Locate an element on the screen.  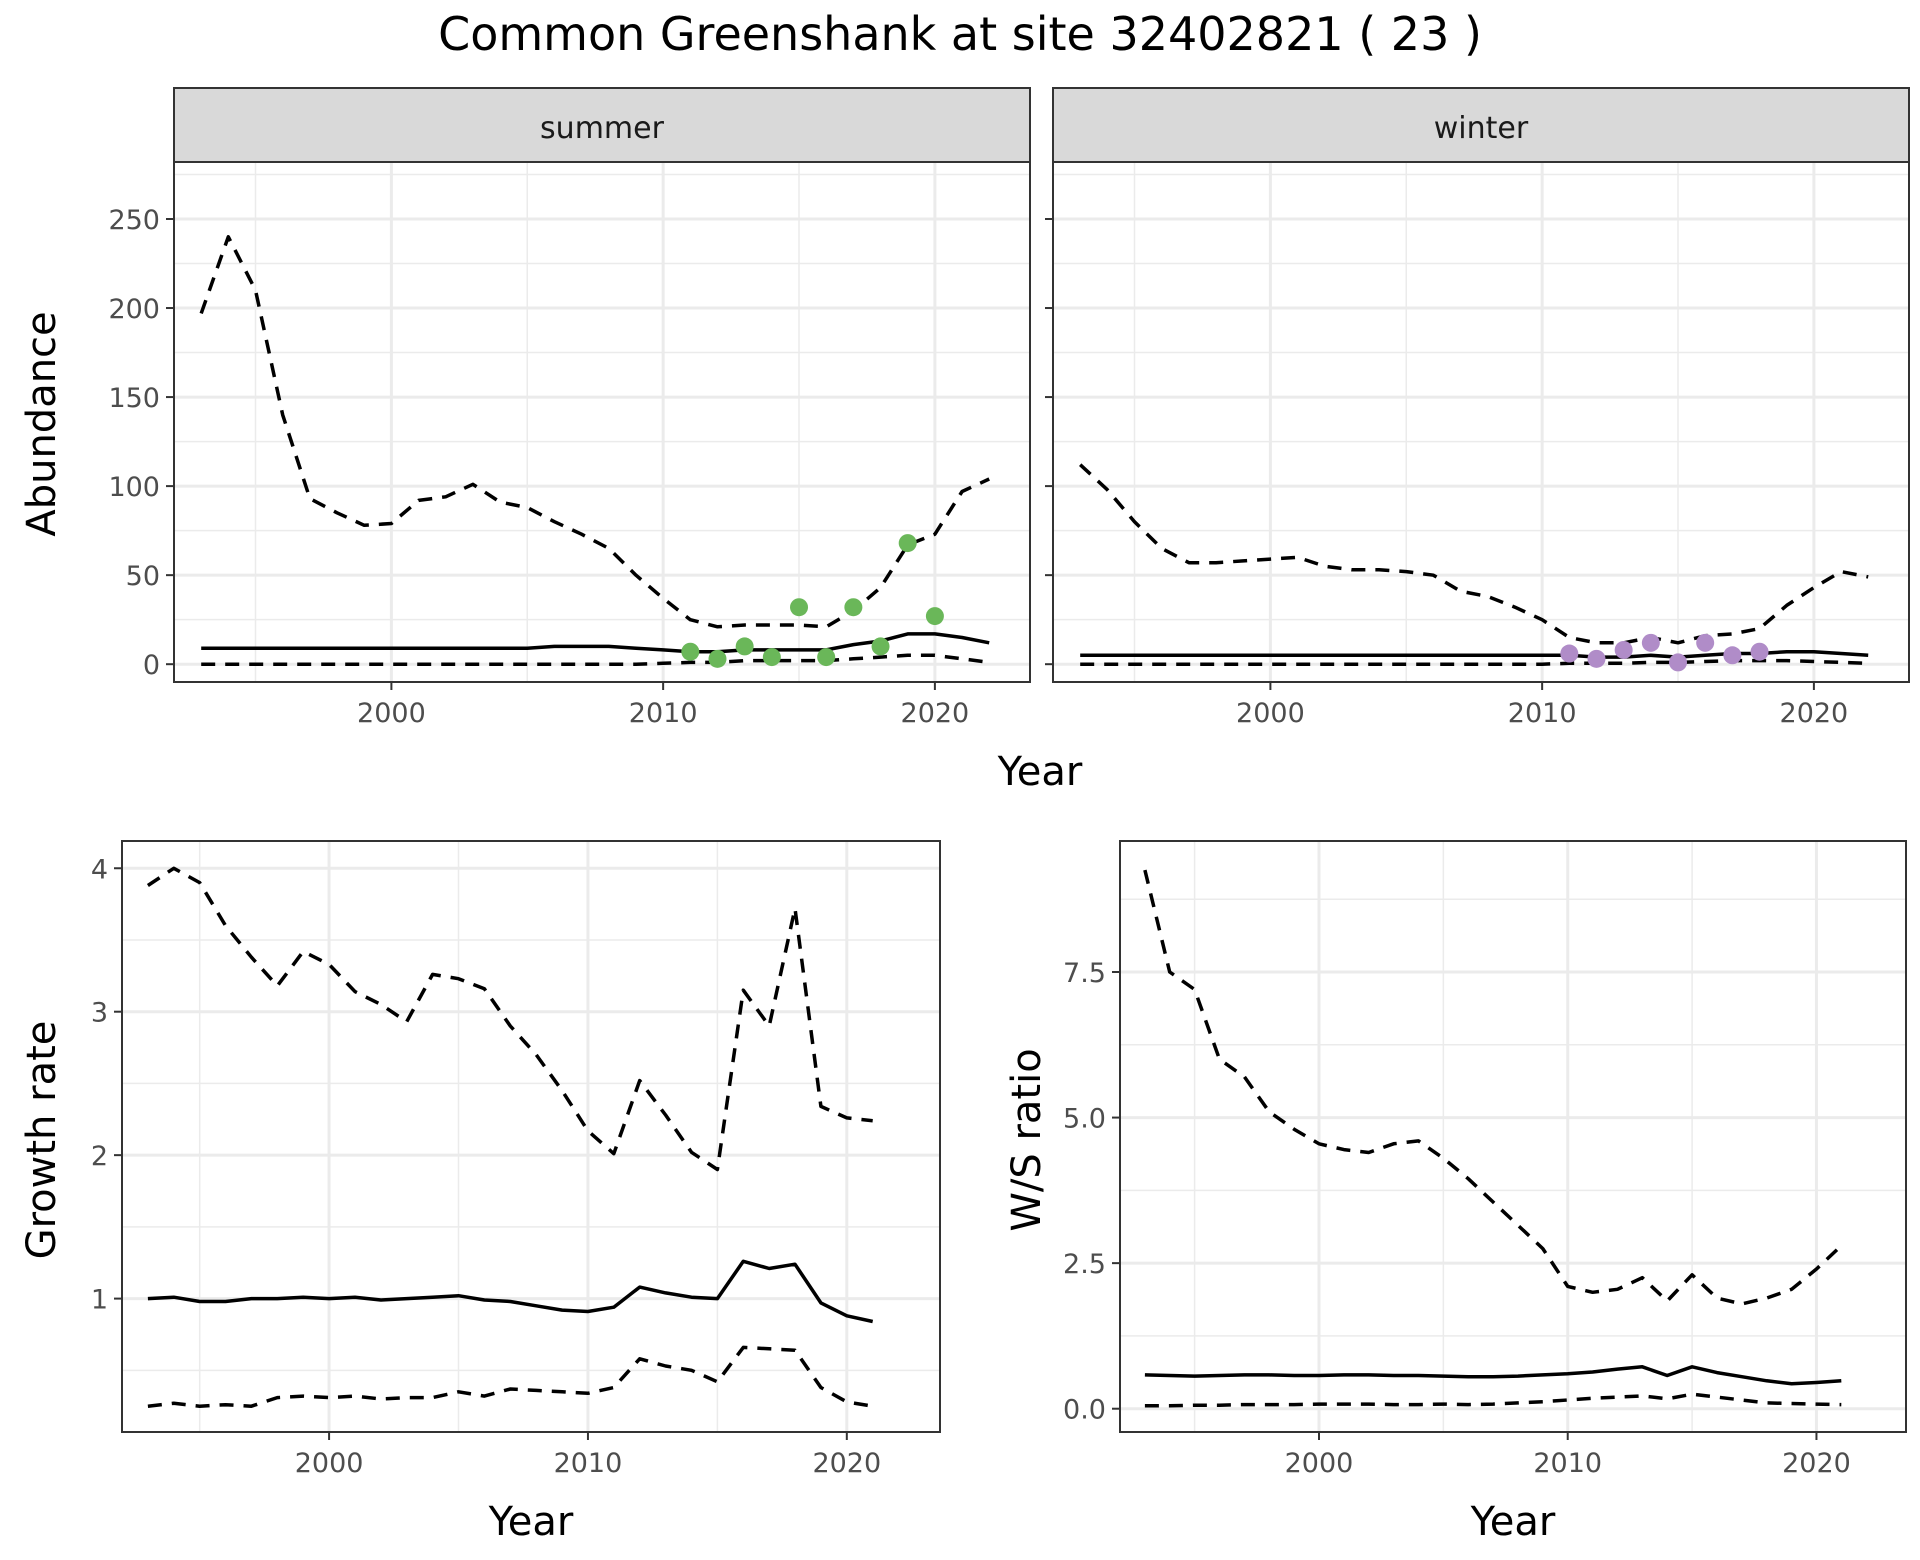
y-tick-label: 0 is located at coordinates (151, 665).